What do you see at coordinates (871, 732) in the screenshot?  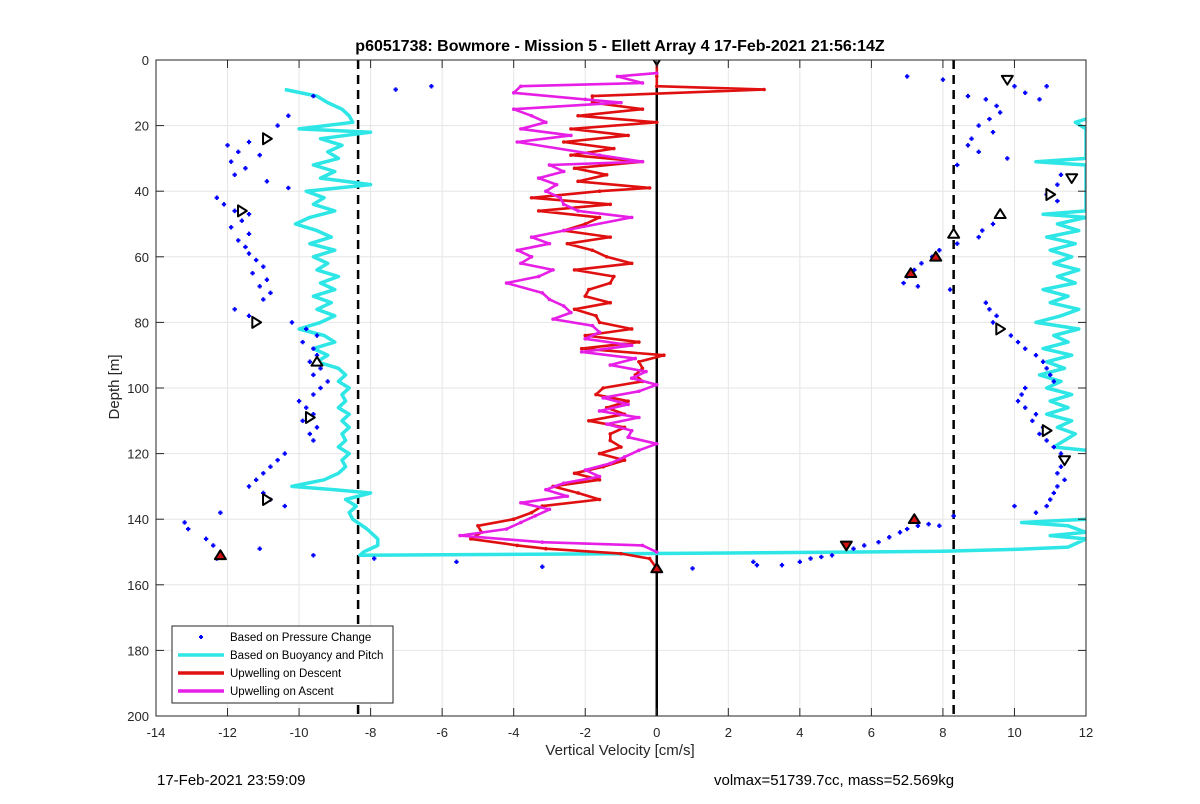 I see `x-tick-label: 6` at bounding box center [871, 732].